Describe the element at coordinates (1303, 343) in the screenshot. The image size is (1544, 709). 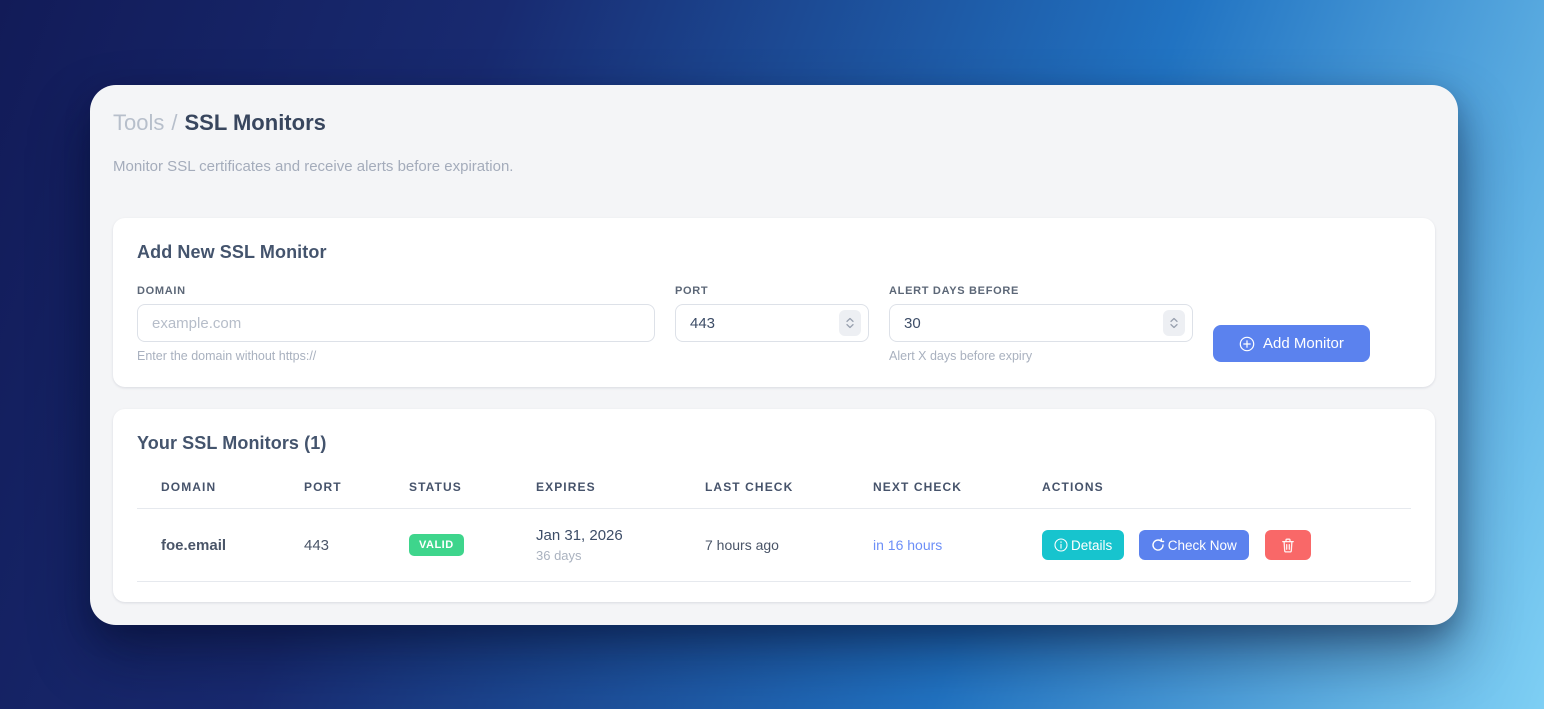
I see `add-monitor-button-label: Add Monitor` at that location.